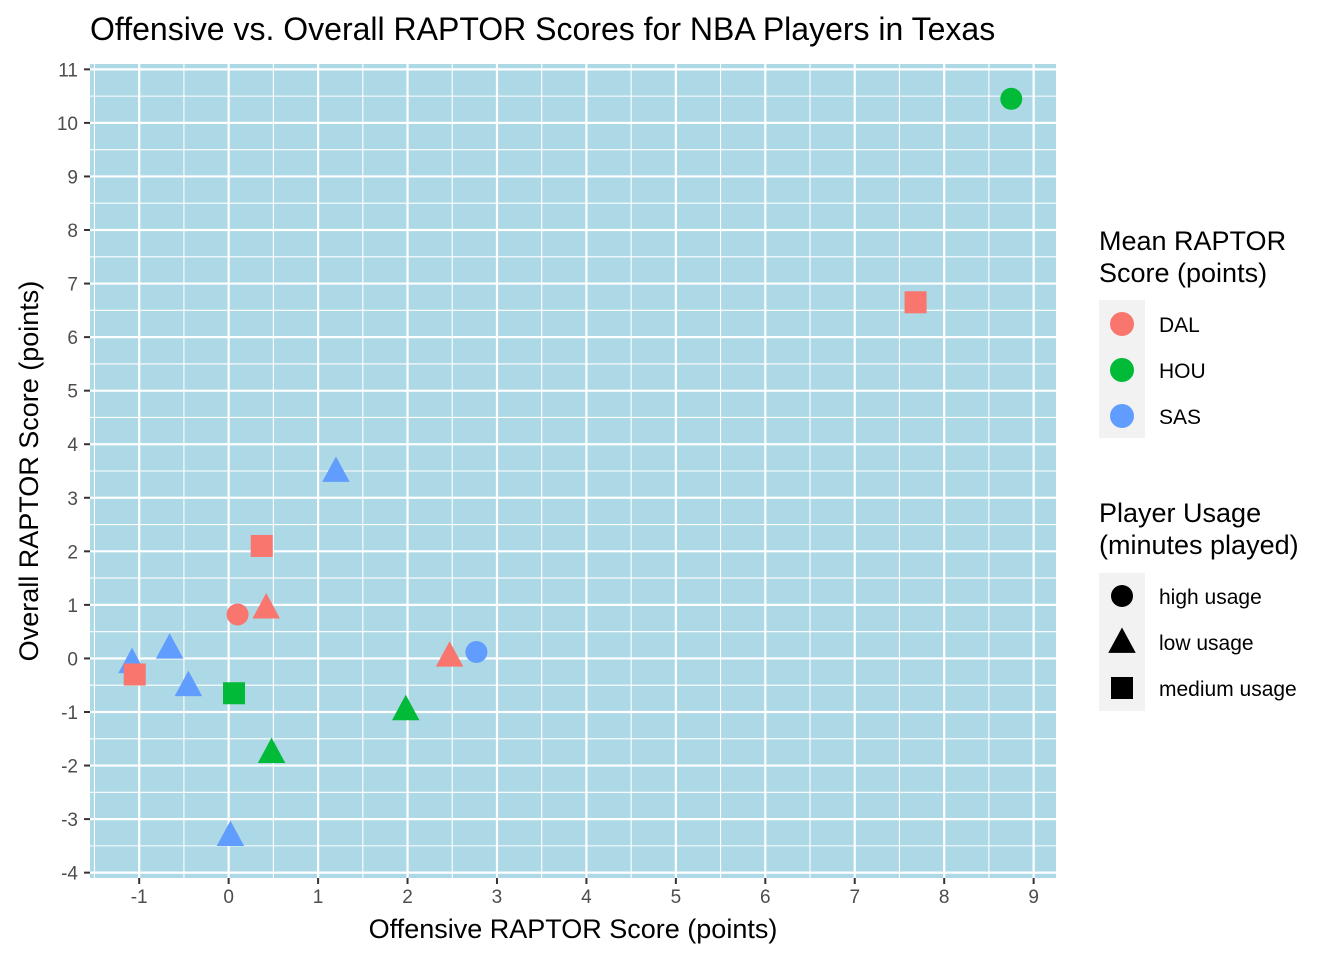  I want to click on y-tick-label: 1, so click(72, 606).